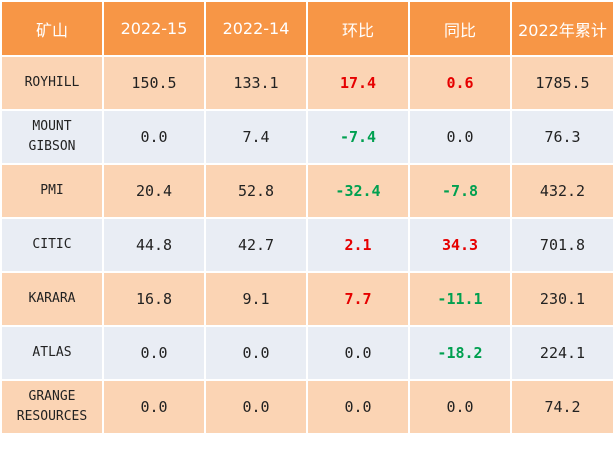  Describe the element at coordinates (460, 83) in the screenshot. I see `year-over-year-cell: 0.6` at that location.